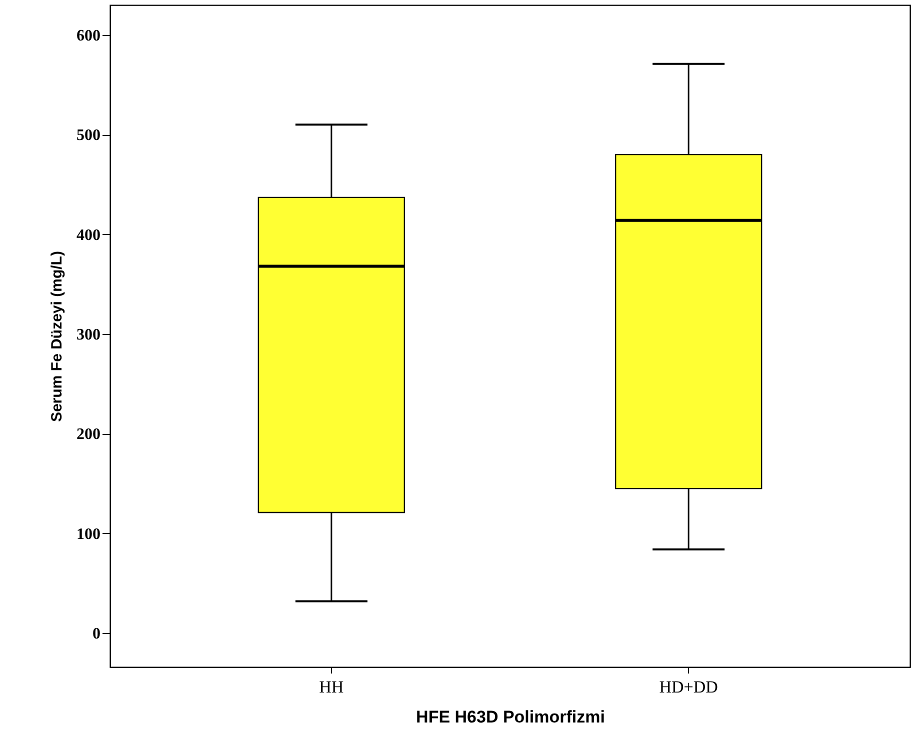  I want to click on y-tick-label: 300, so click(88, 335).